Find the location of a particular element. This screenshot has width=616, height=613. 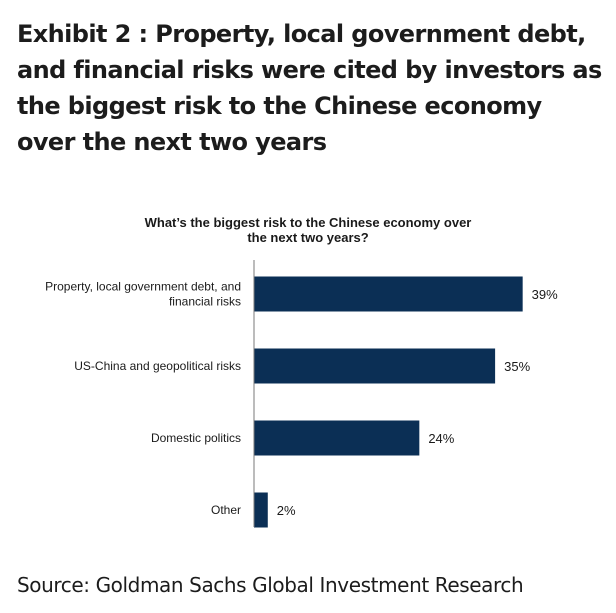

category-label: Other is located at coordinates (226, 510).